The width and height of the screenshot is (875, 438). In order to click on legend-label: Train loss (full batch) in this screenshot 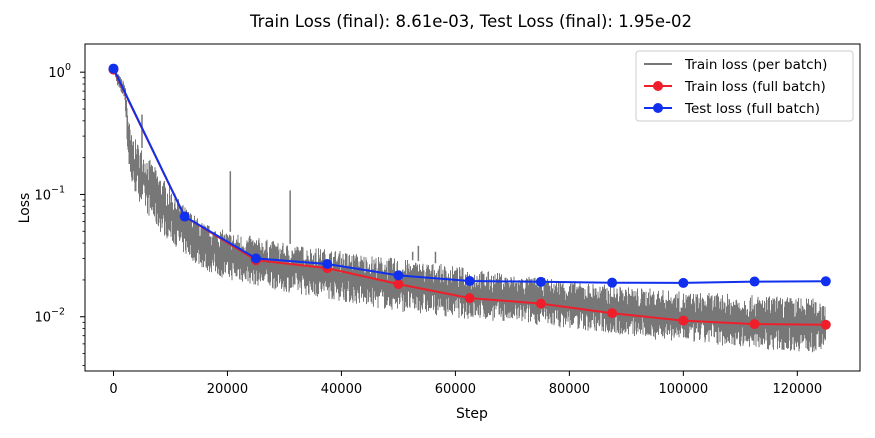, I will do `click(755, 87)`.